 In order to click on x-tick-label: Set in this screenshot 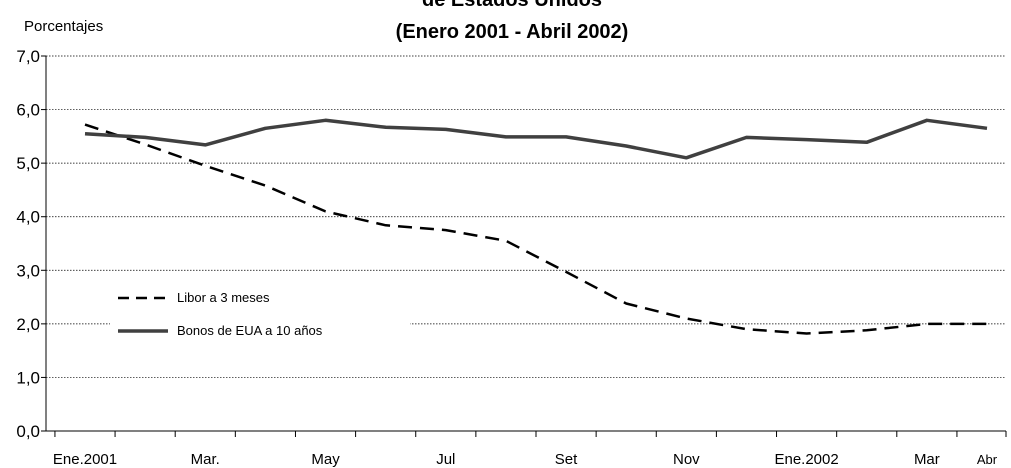, I will do `click(566, 459)`.